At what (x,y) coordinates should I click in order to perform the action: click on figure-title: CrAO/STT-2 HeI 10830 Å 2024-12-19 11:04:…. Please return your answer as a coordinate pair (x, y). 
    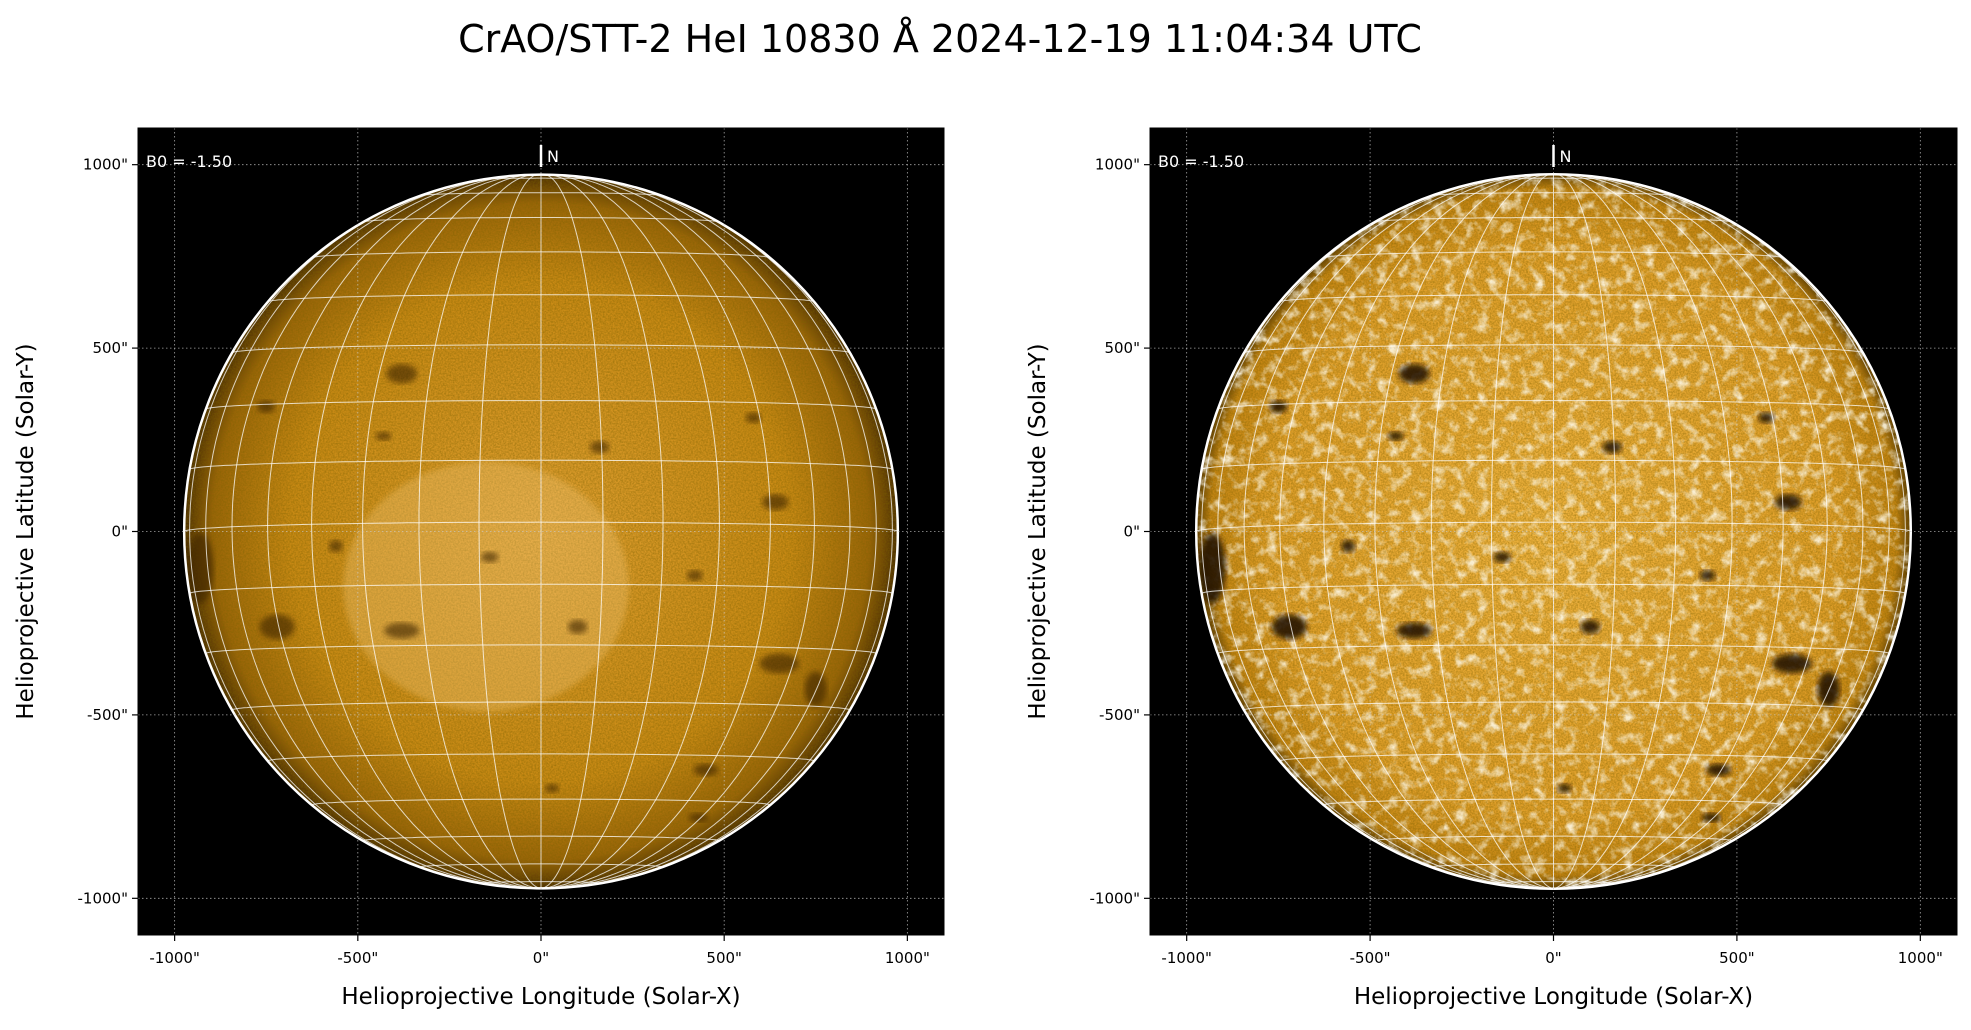
    Looking at the image, I should click on (940, 39).